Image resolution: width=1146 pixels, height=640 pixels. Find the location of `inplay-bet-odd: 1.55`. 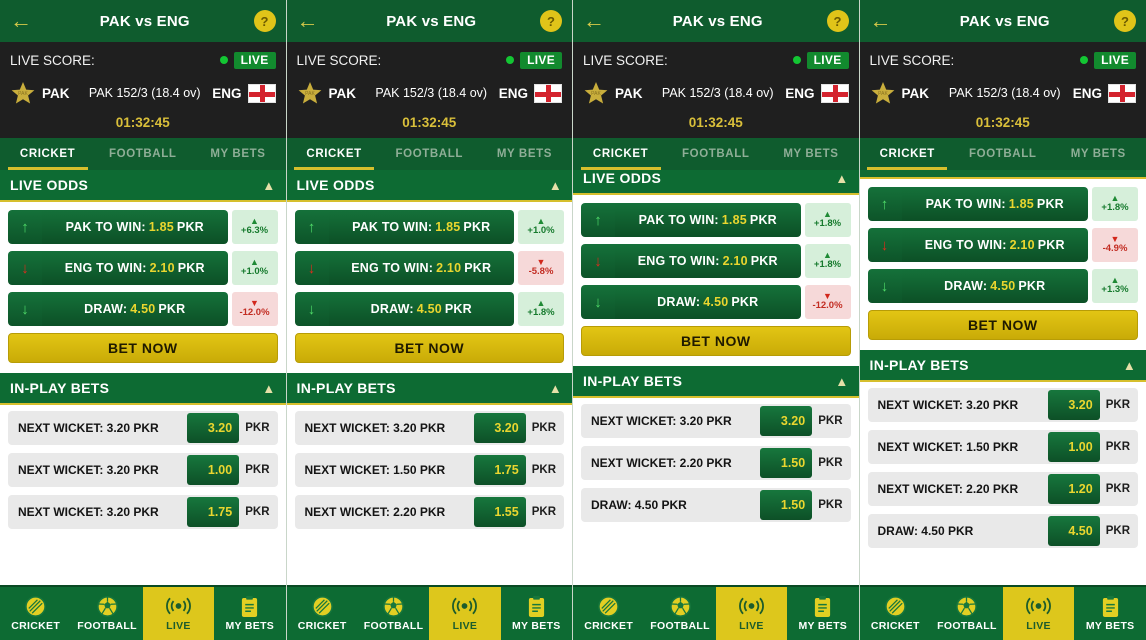

inplay-bet-odd: 1.55 is located at coordinates (499, 512).